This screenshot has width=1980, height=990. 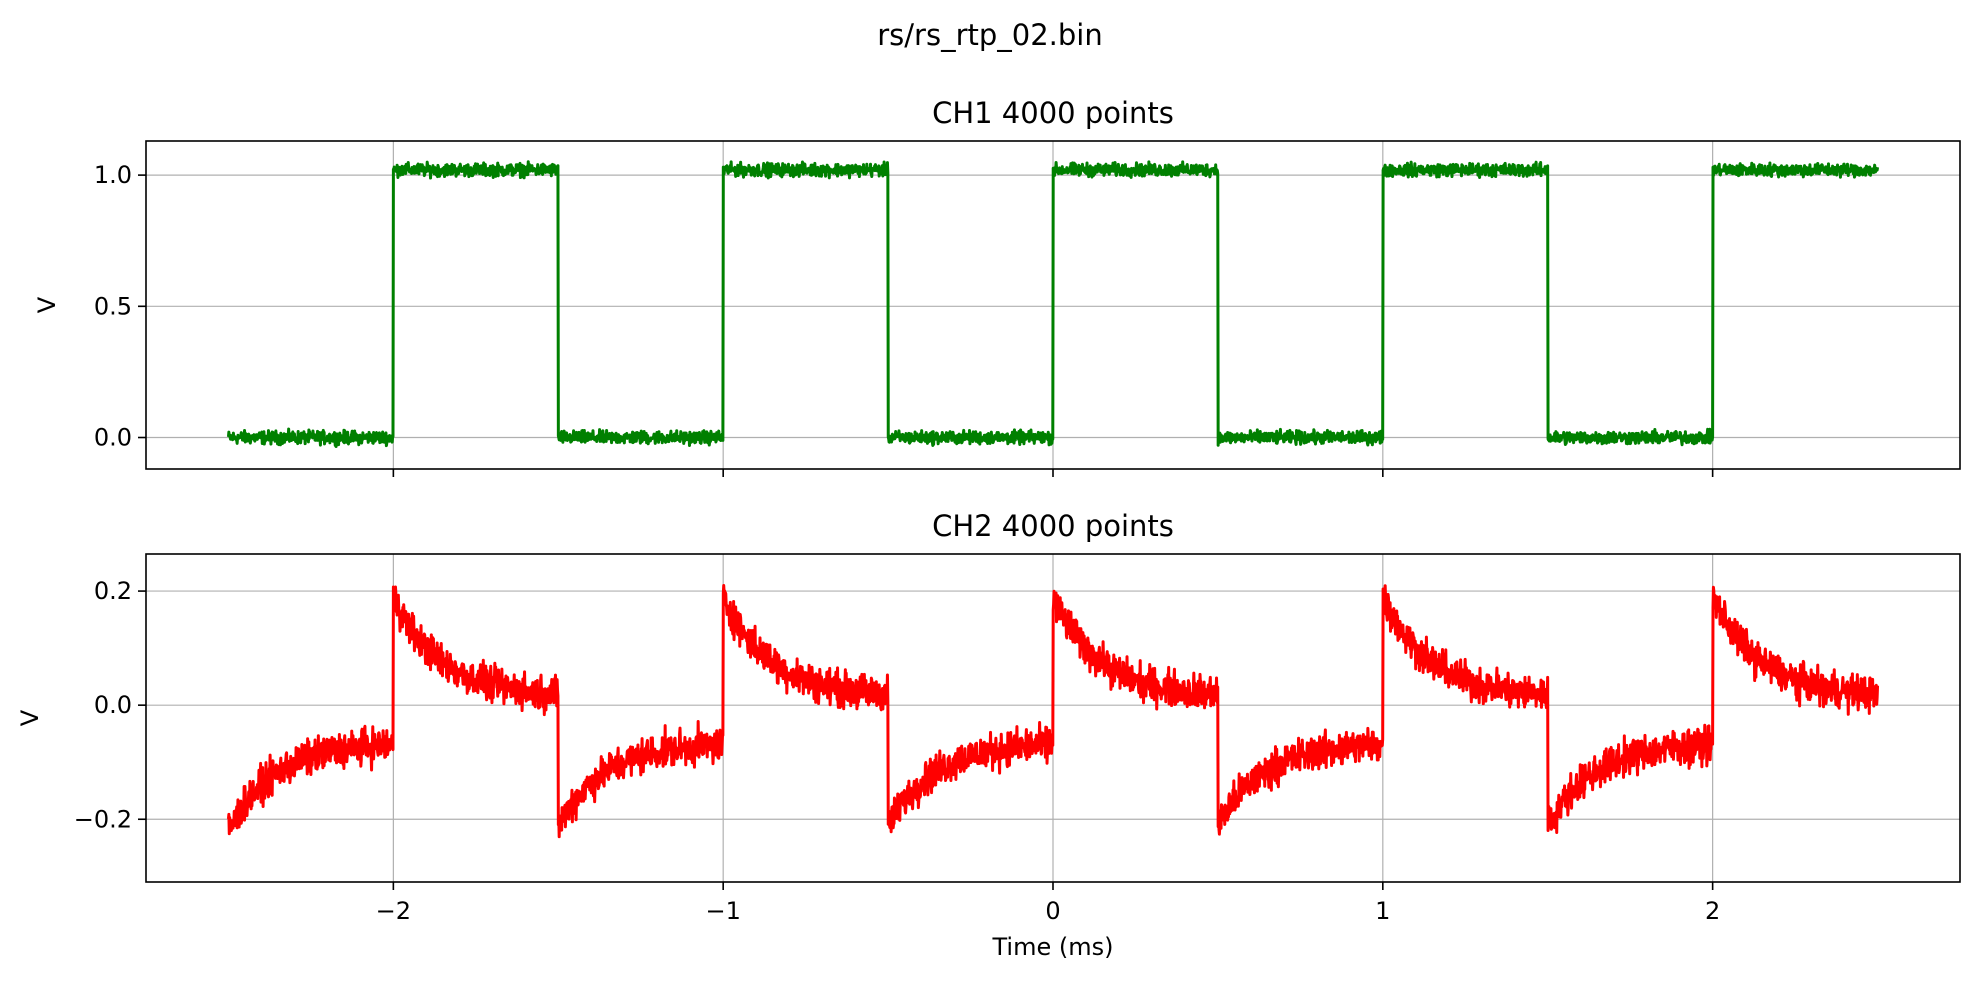 What do you see at coordinates (1053, 947) in the screenshot?
I see `ch2-xlabel: Time (ms)` at bounding box center [1053, 947].